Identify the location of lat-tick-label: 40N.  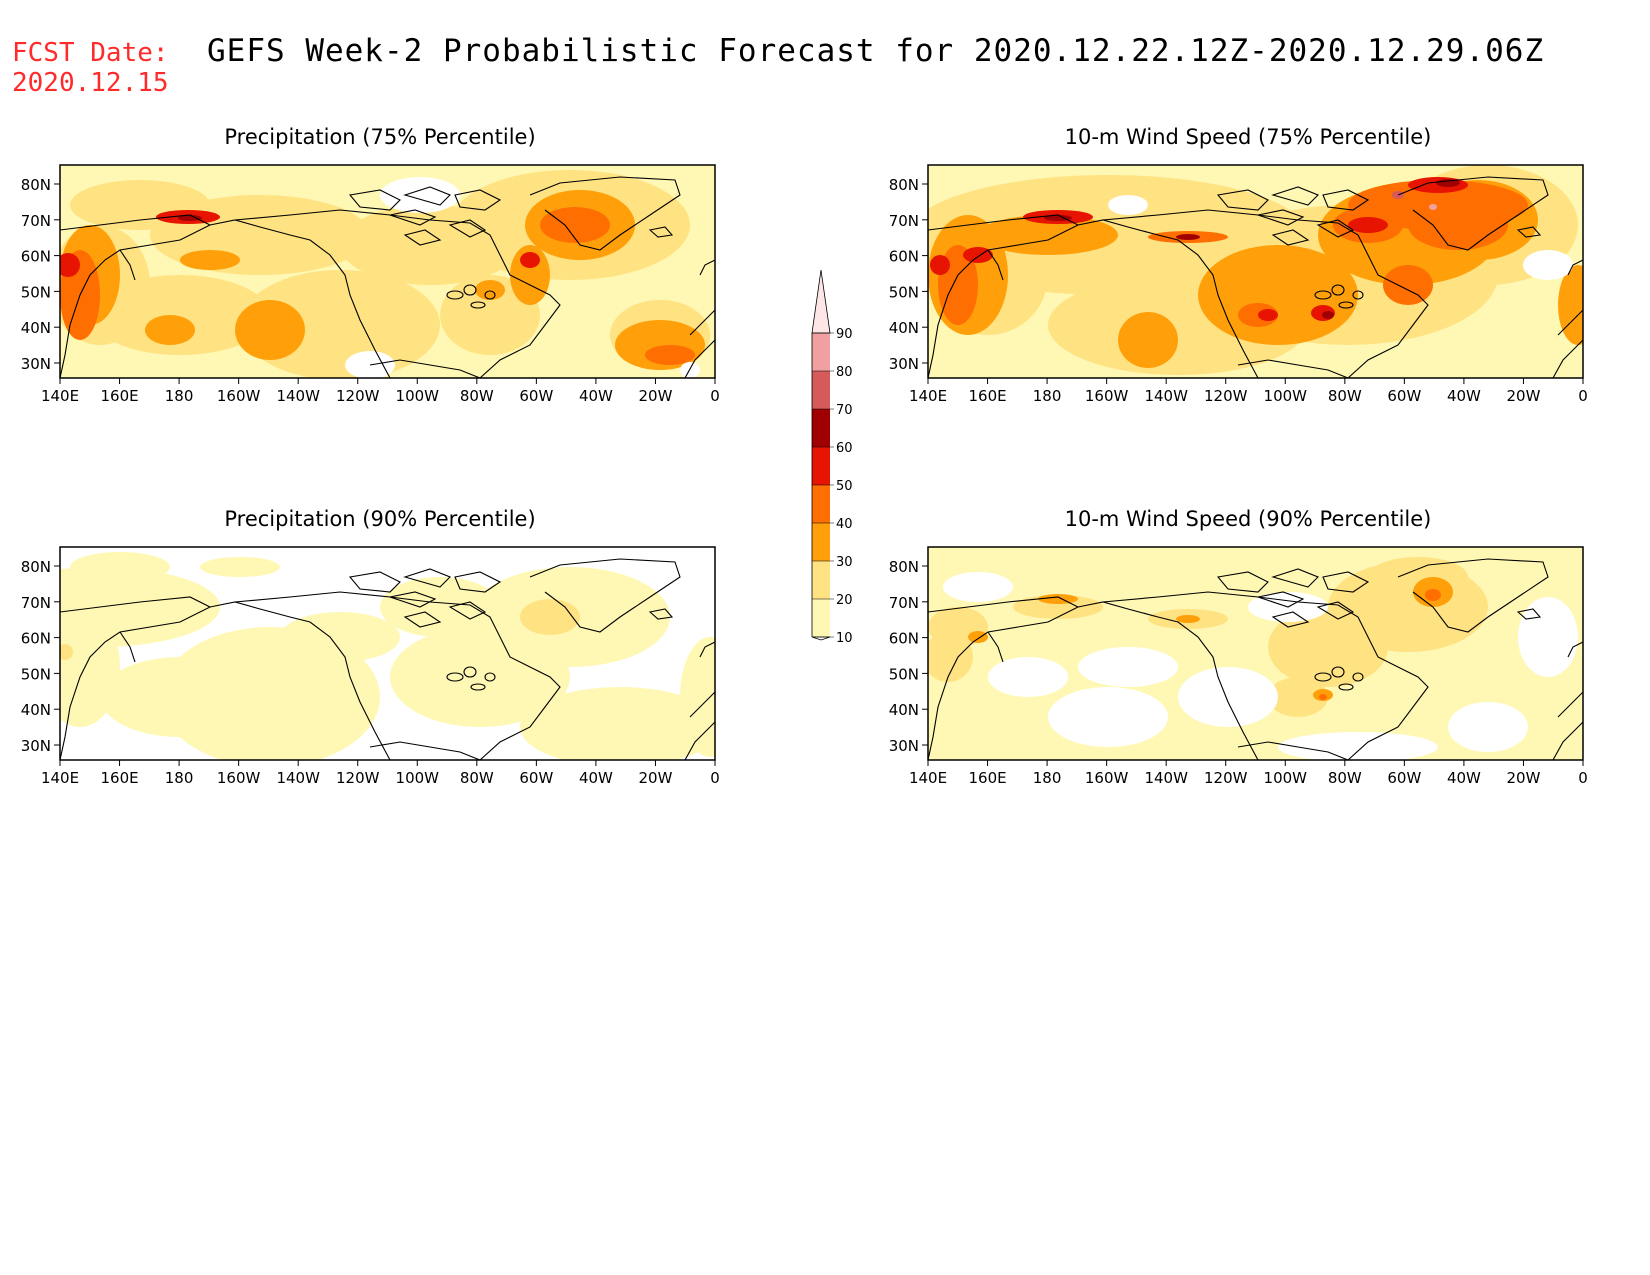
(904, 710).